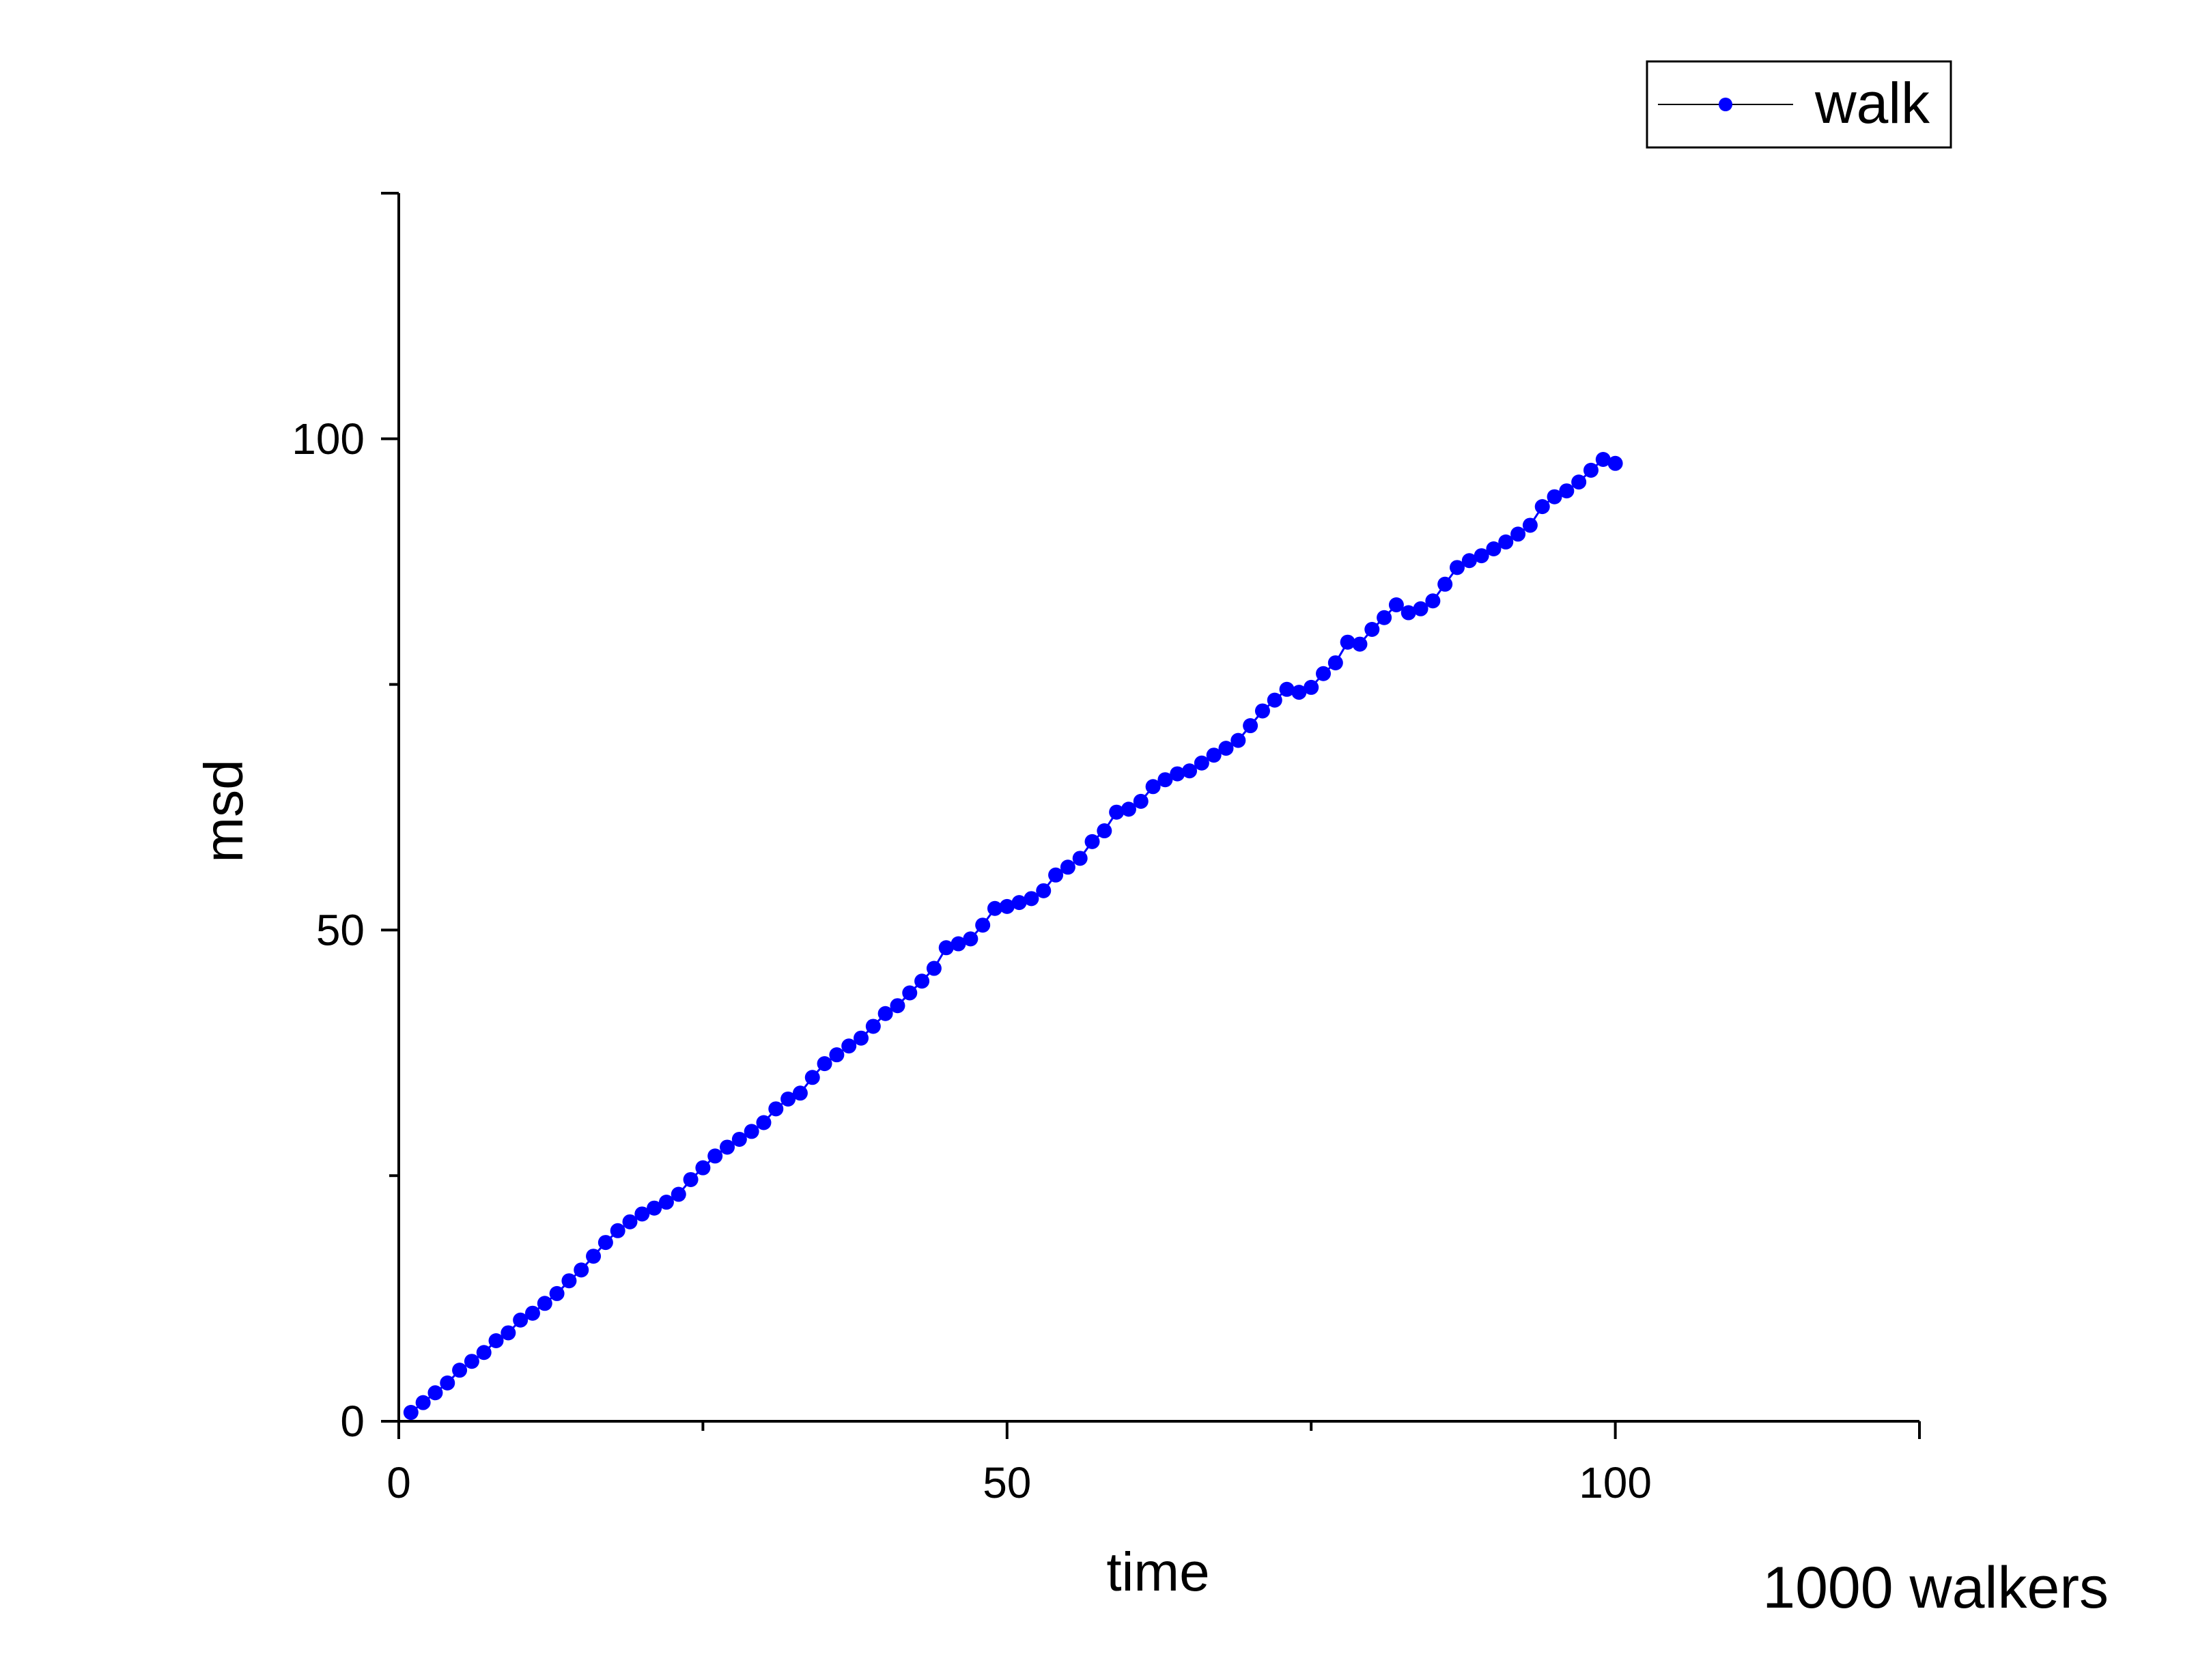  What do you see at coordinates (328, 439) in the screenshot?
I see `y-tick-label: 100` at bounding box center [328, 439].